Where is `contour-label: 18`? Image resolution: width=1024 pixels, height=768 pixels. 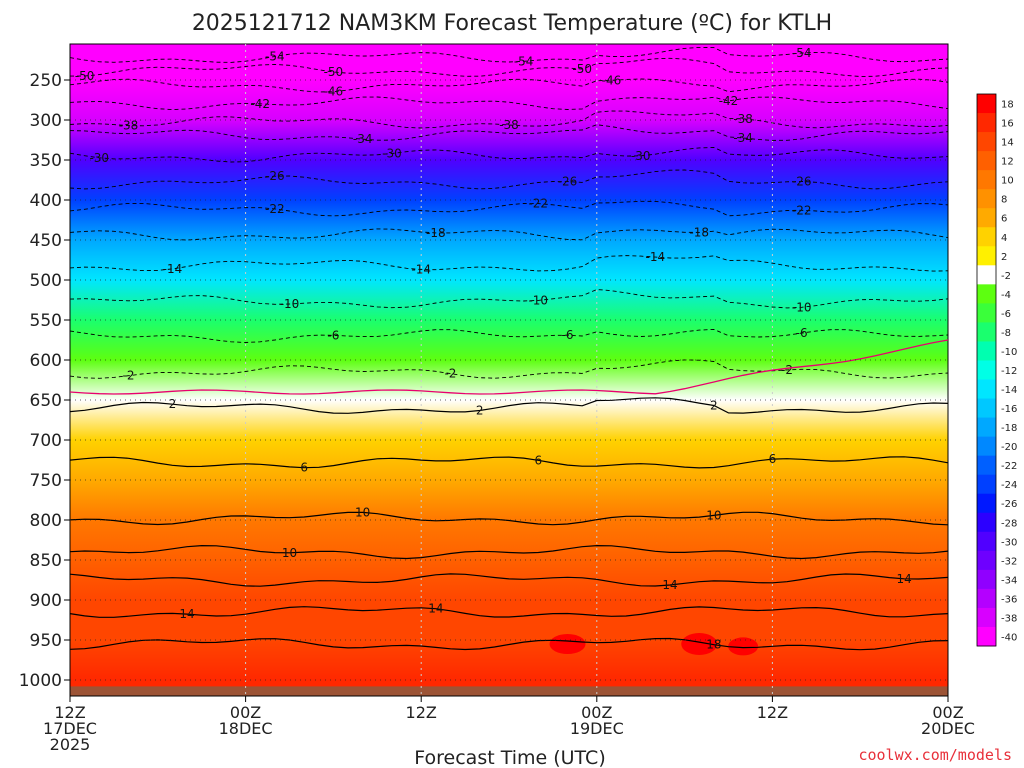
contour-label: 18 is located at coordinates (713, 645).